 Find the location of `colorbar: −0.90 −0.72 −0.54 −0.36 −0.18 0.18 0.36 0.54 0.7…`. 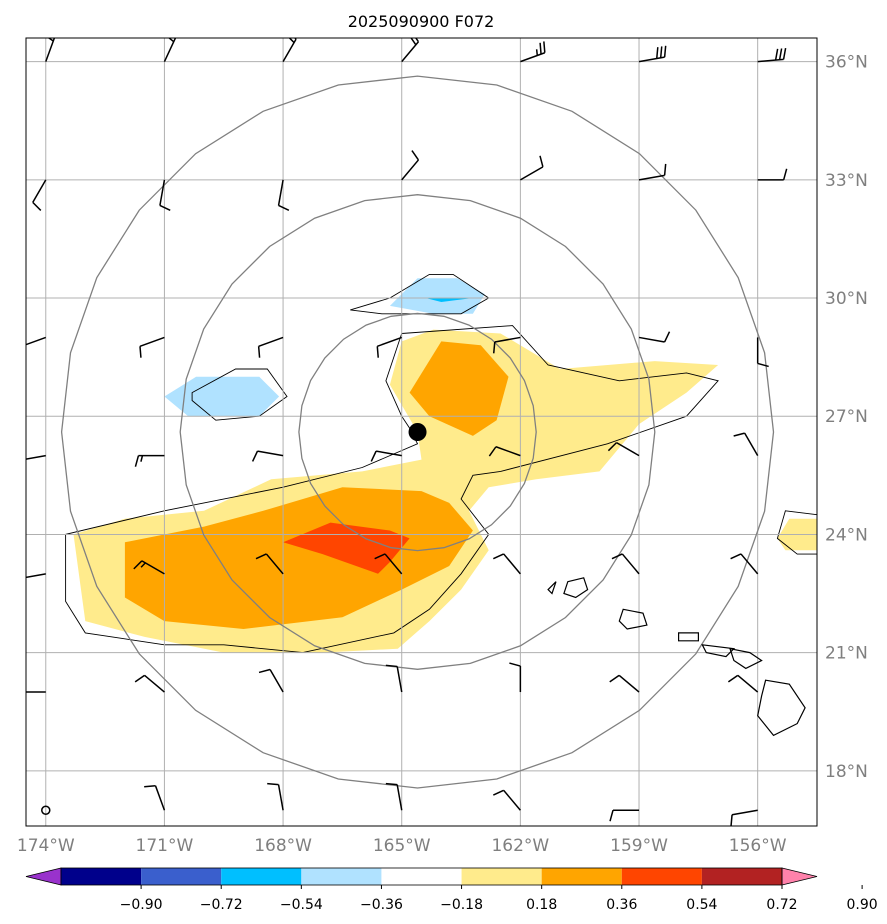

colorbar: −0.90 −0.72 −0.54 −0.36 −0.18 0.18 0.36 0.54 0.7… is located at coordinates (451, 890).